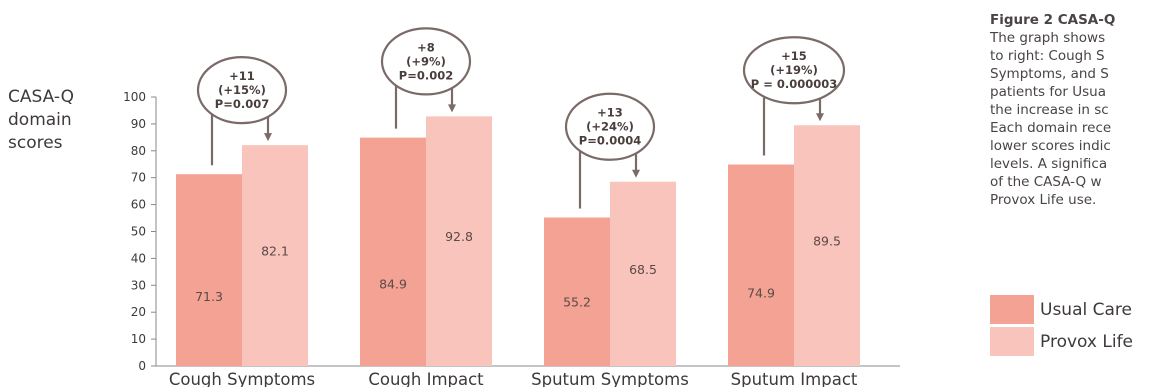 The width and height of the screenshot is (1151, 387). What do you see at coordinates (610, 141) in the screenshot?
I see `annotation-text: P=0.0004` at bounding box center [610, 141].